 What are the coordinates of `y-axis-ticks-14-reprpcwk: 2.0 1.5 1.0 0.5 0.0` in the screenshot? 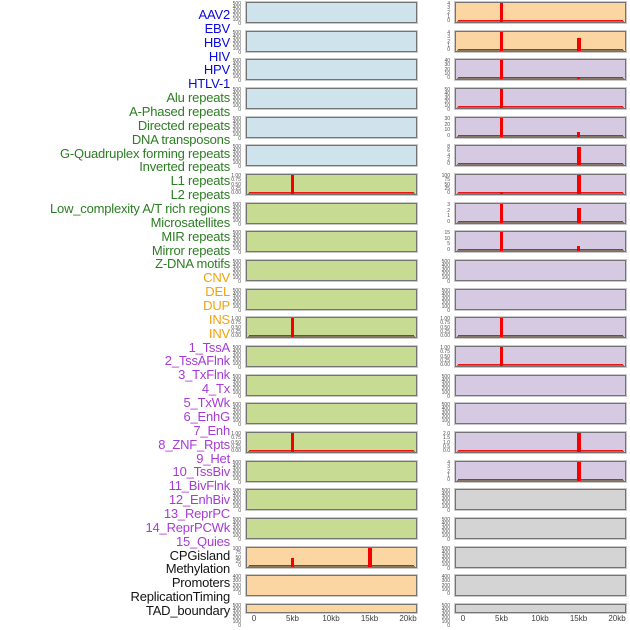 It's located at (429, 443).